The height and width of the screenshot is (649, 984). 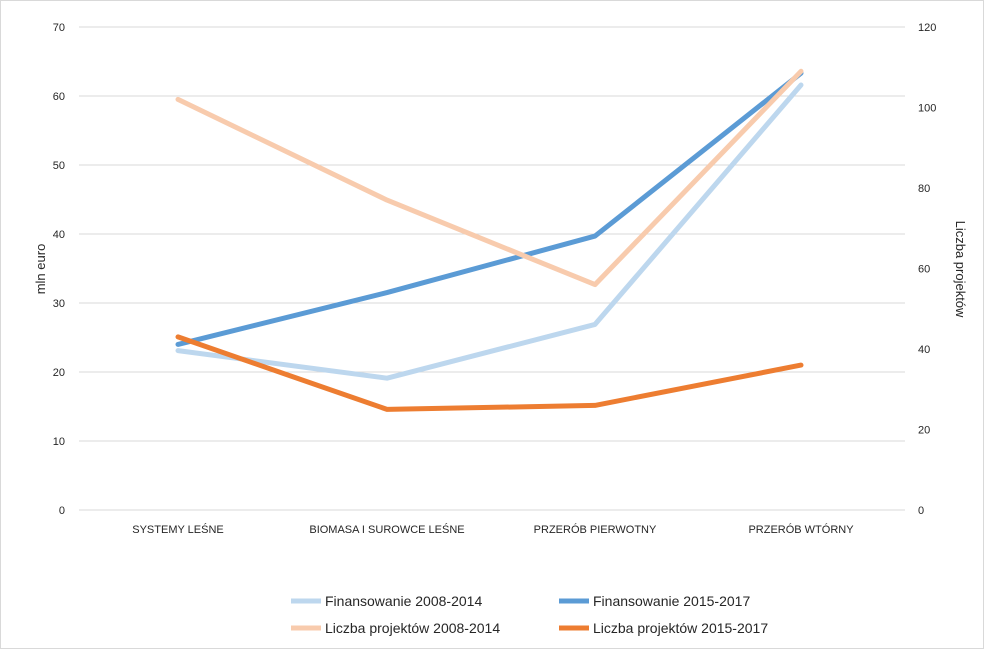 I want to click on legend-label: Finansowanie 2008-2014, so click(x=403, y=601).